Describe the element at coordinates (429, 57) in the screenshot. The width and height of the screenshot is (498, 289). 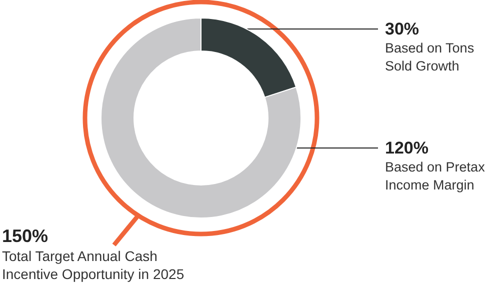
I see `slice-label: Based on Tons Sold Growth` at that location.